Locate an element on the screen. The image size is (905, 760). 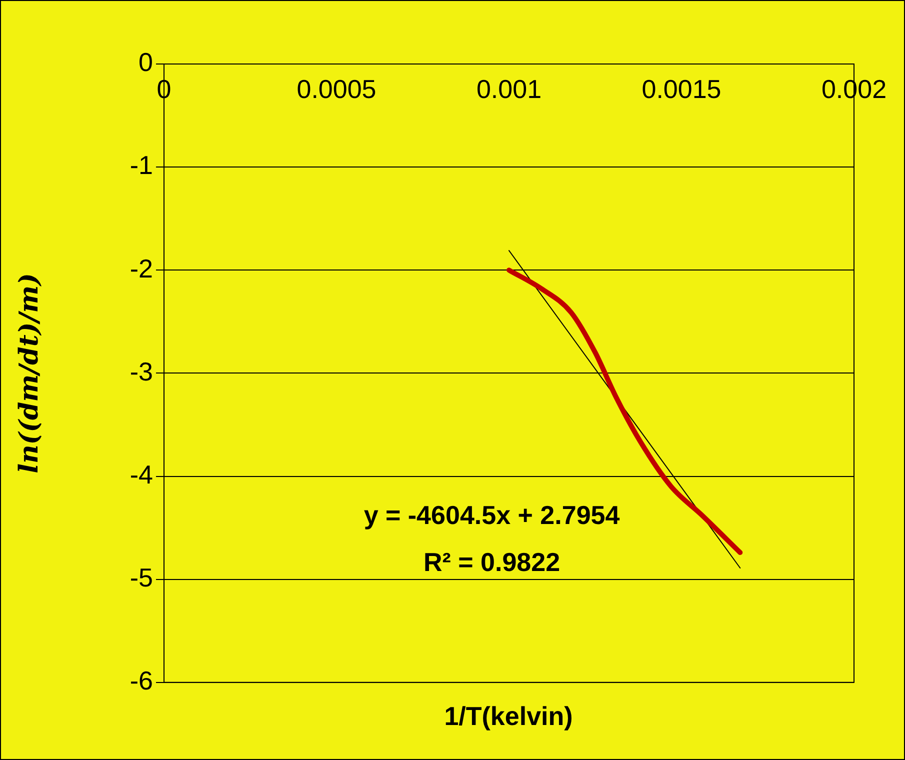
y-tick-label: -4 is located at coordinates (141, 474).